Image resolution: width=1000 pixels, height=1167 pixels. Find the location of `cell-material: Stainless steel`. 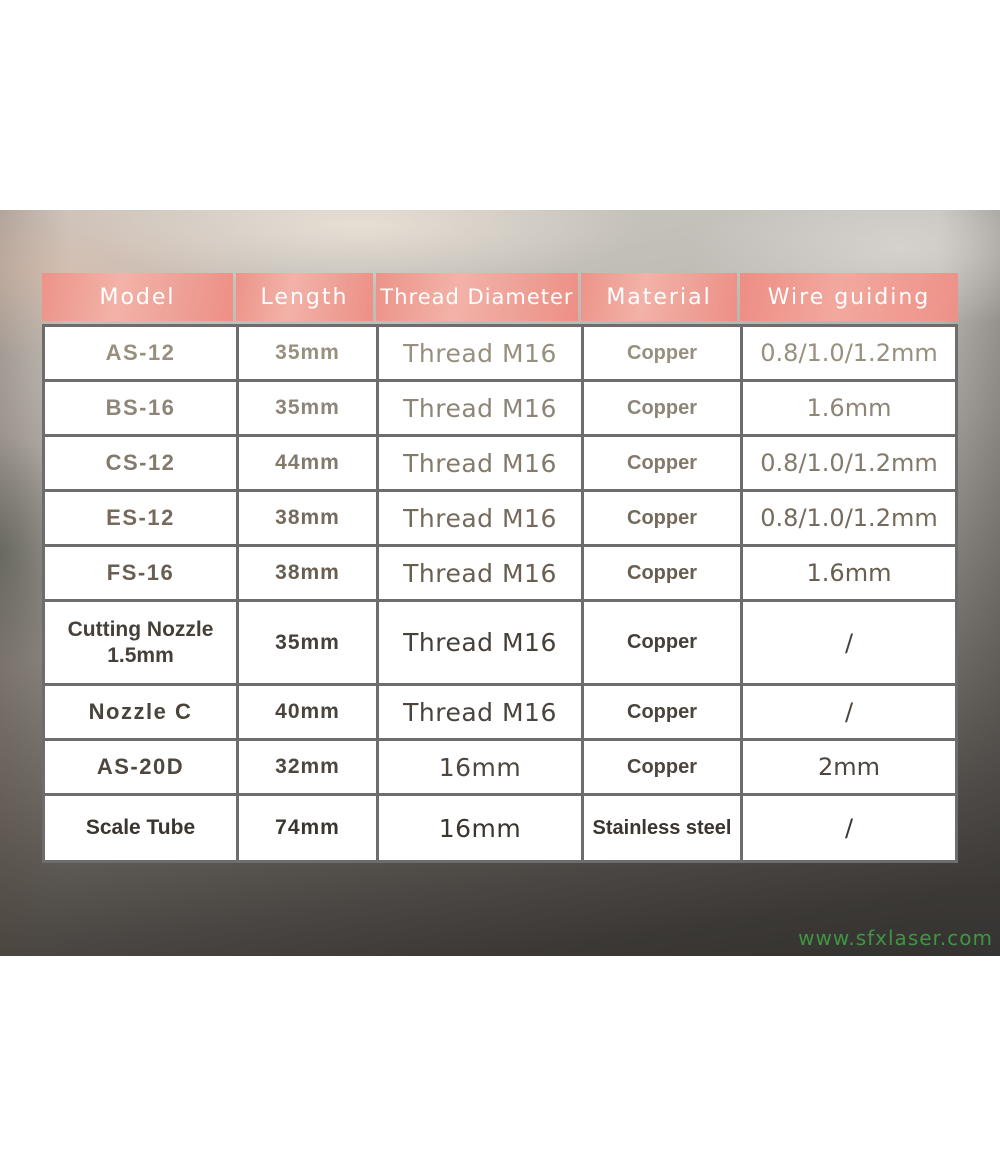

cell-material: Stainless steel is located at coordinates (662, 828).